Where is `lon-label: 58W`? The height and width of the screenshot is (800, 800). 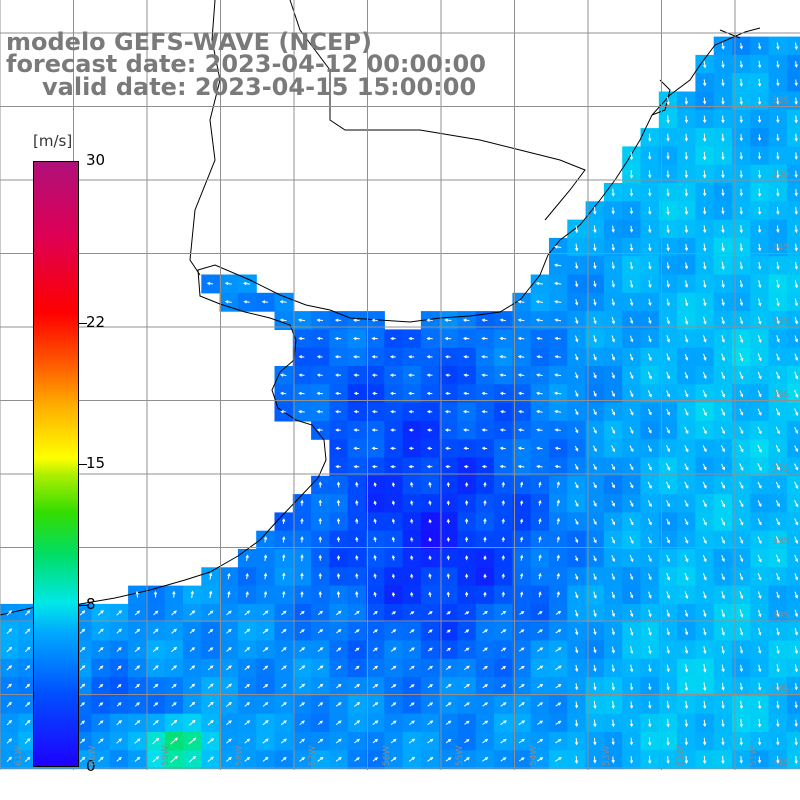 lon-label: 58W is located at coordinates (239, 755).